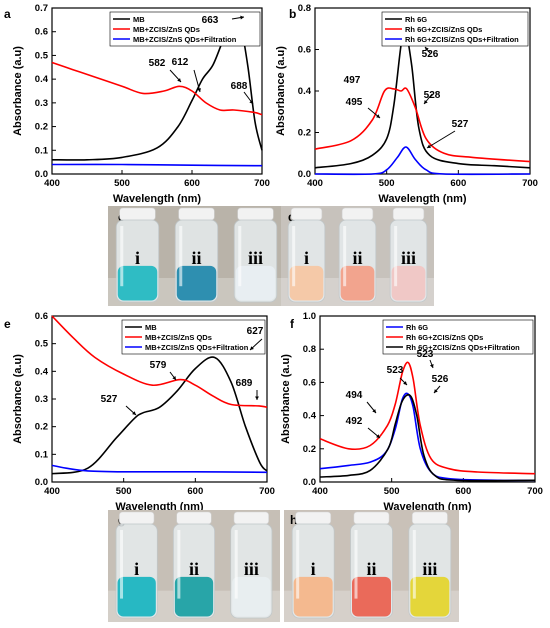  What do you see at coordinates (210, 20) in the screenshot?
I see `peak-annotation: 663` at bounding box center [210, 20].